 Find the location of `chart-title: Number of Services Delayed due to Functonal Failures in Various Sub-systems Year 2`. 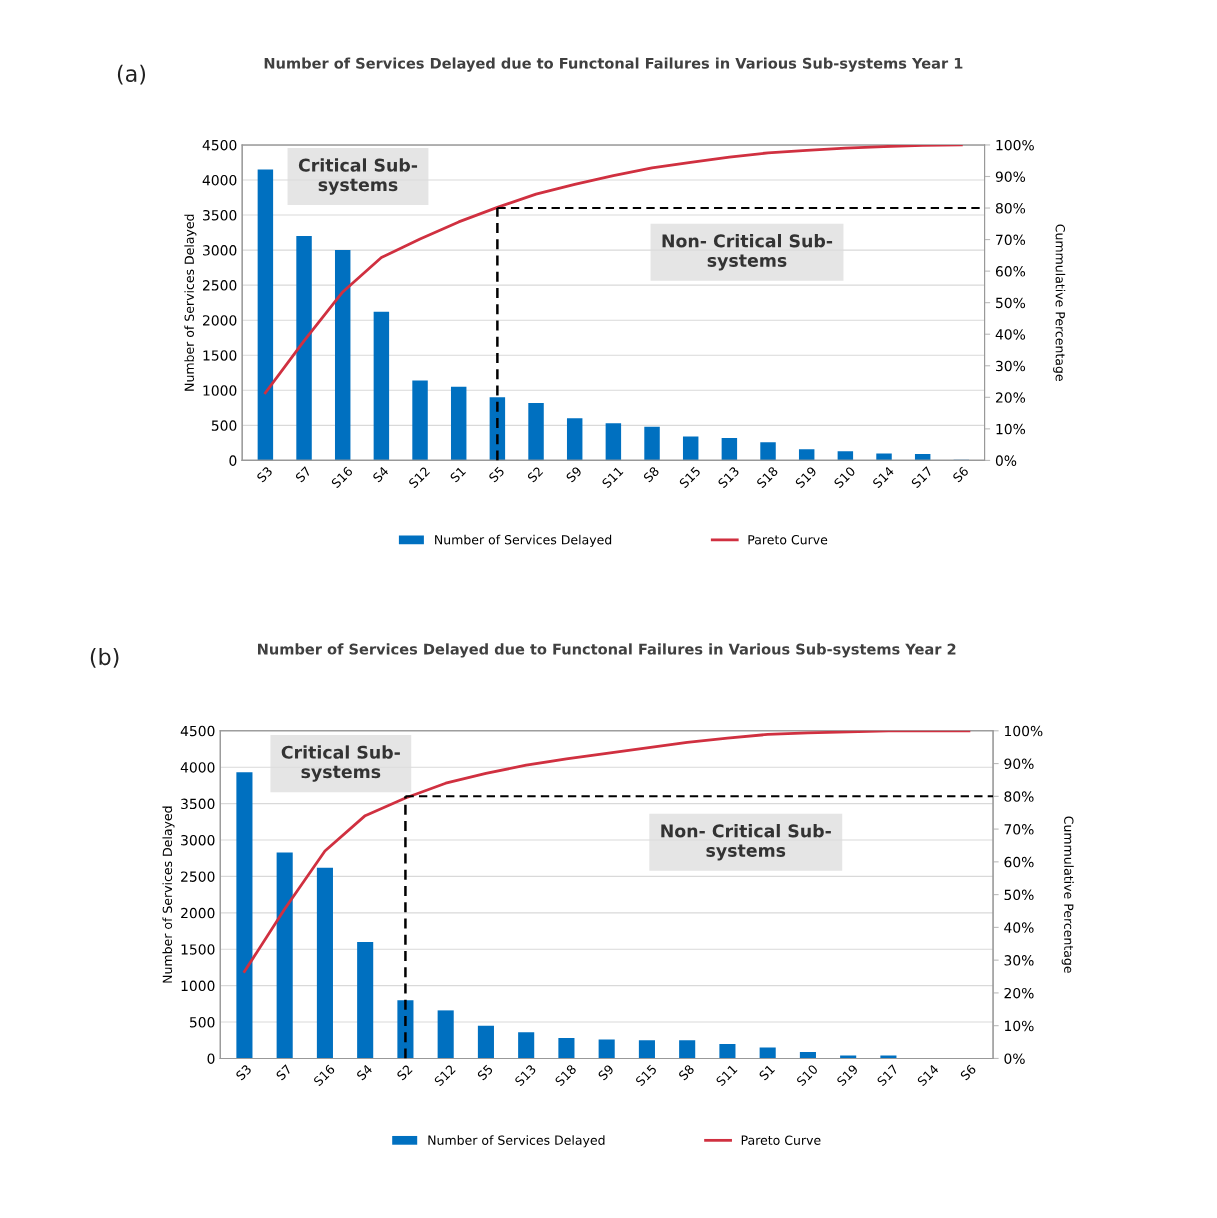

chart-title: Number of Services Delayed due to Functonal Failures in Various Sub-systems Year 2 is located at coordinates (607, 650).